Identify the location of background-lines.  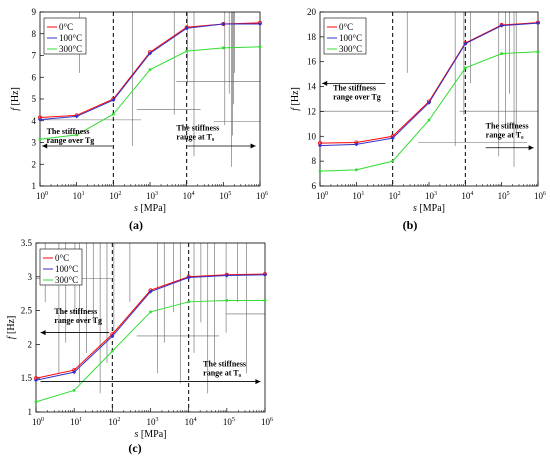
(150, 89).